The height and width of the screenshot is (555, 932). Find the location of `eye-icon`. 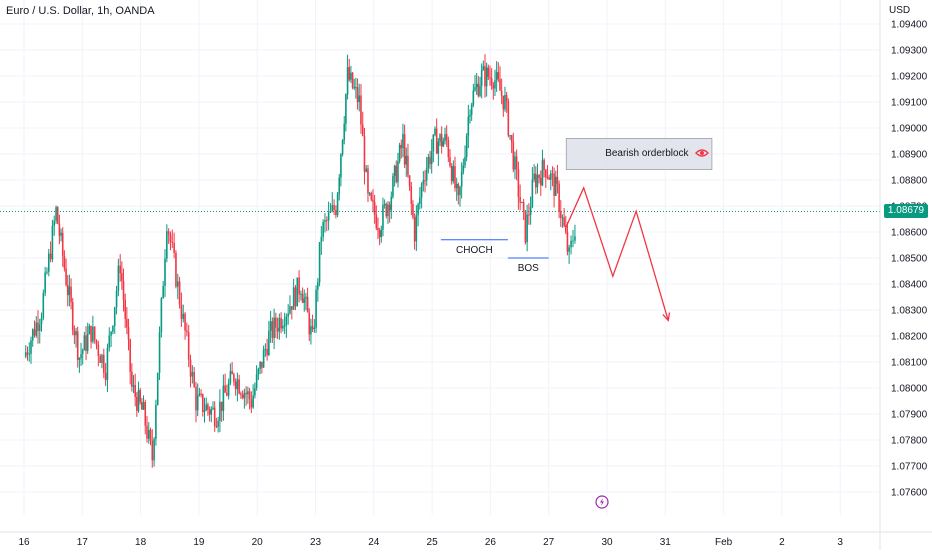

eye-icon is located at coordinates (702, 153).